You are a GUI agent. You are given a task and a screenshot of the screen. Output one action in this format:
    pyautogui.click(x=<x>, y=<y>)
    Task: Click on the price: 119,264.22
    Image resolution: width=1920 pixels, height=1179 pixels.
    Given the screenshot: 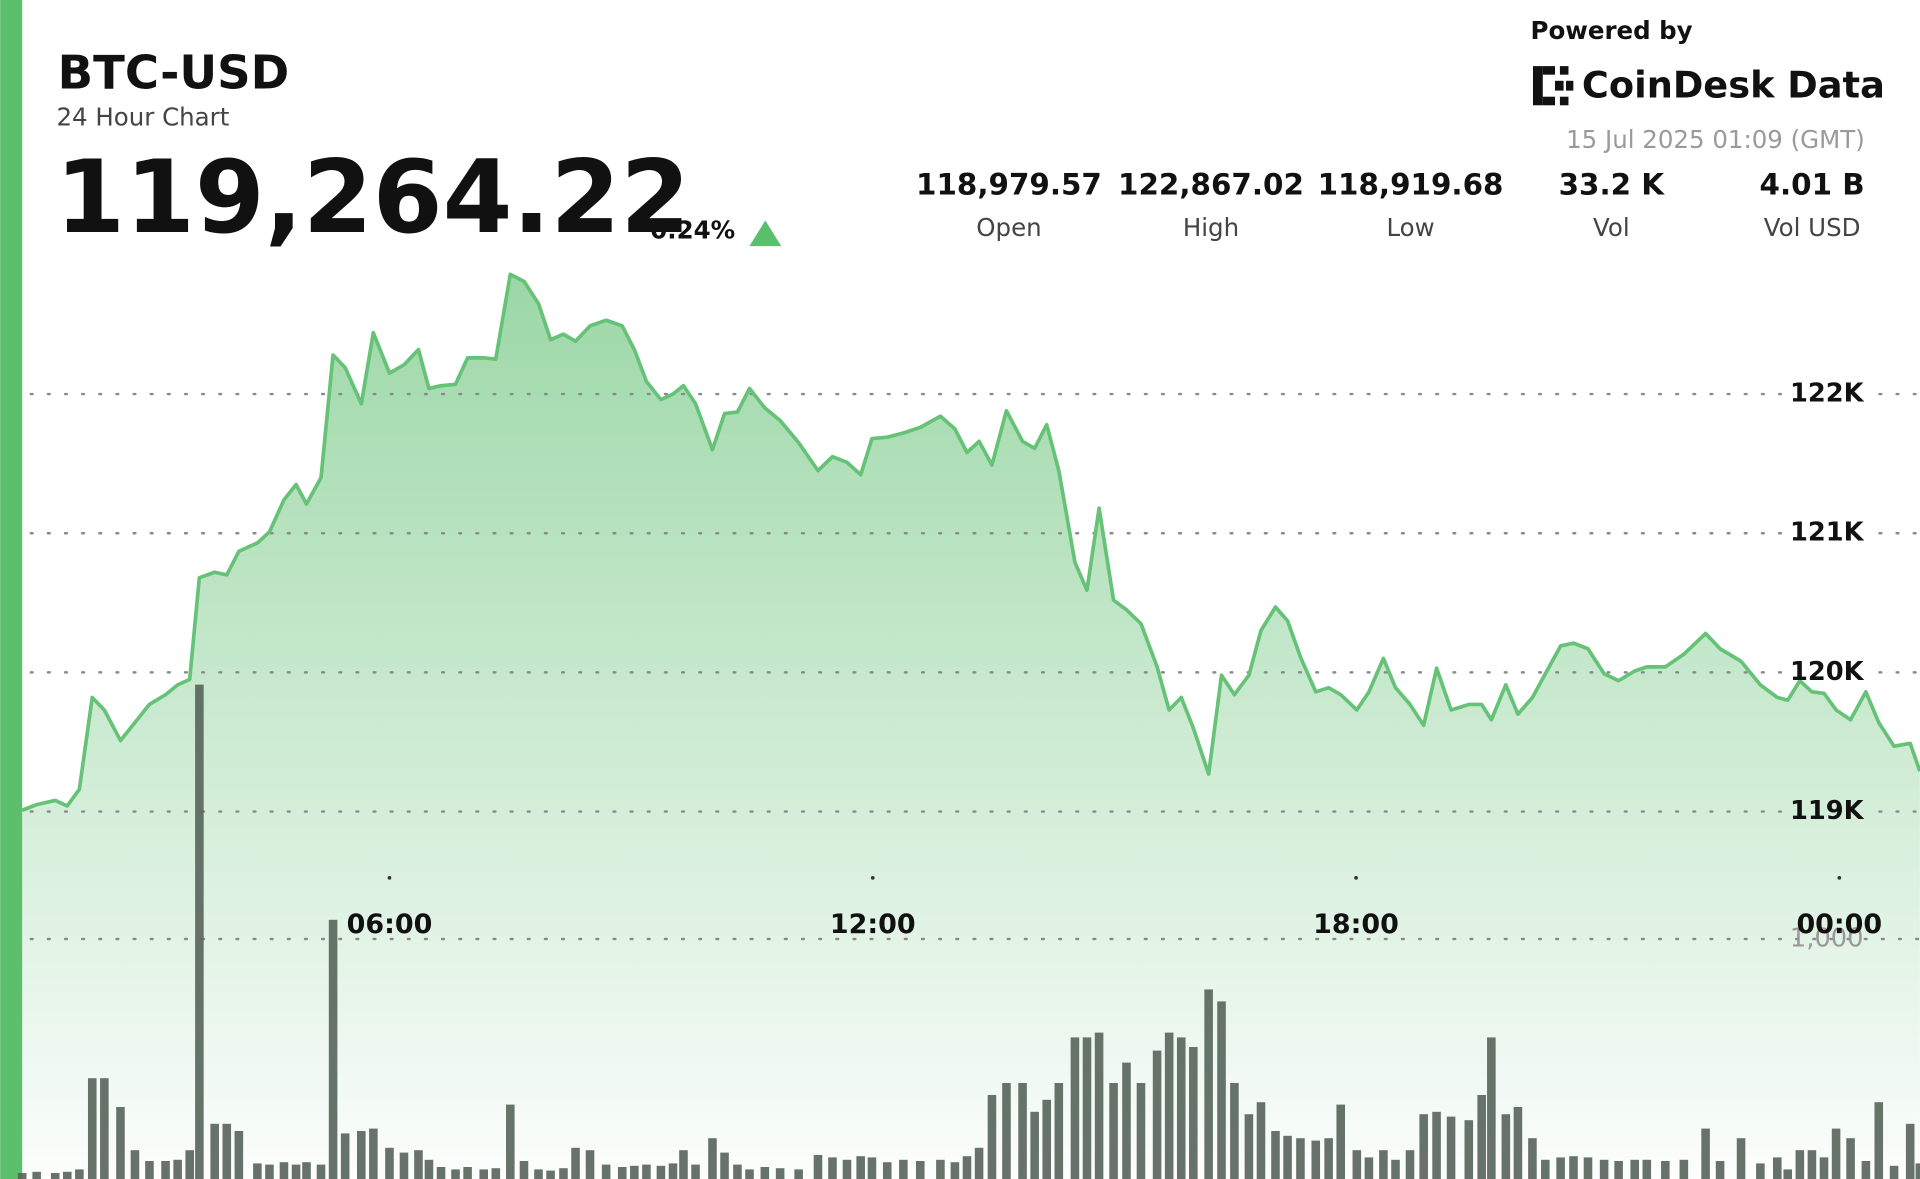 What is the action you would take?
    pyautogui.click(x=372, y=197)
    